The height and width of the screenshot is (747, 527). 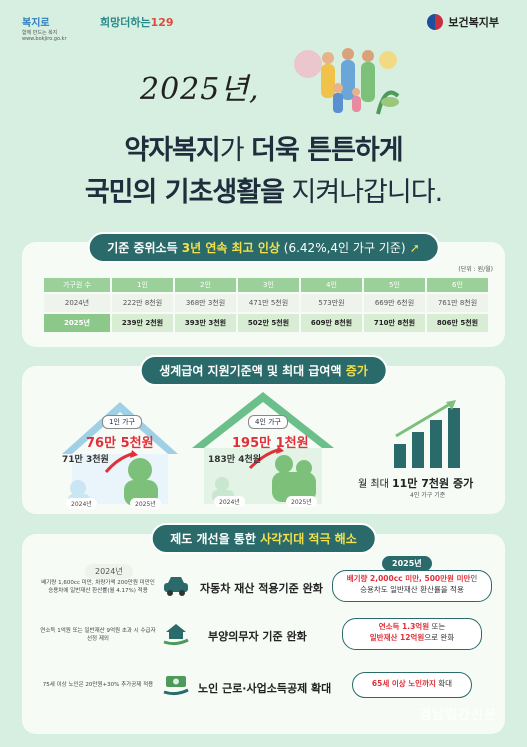 What do you see at coordinates (205, 323) in the screenshot?
I see `table-cell: 393만 3천원` at bounding box center [205, 323].